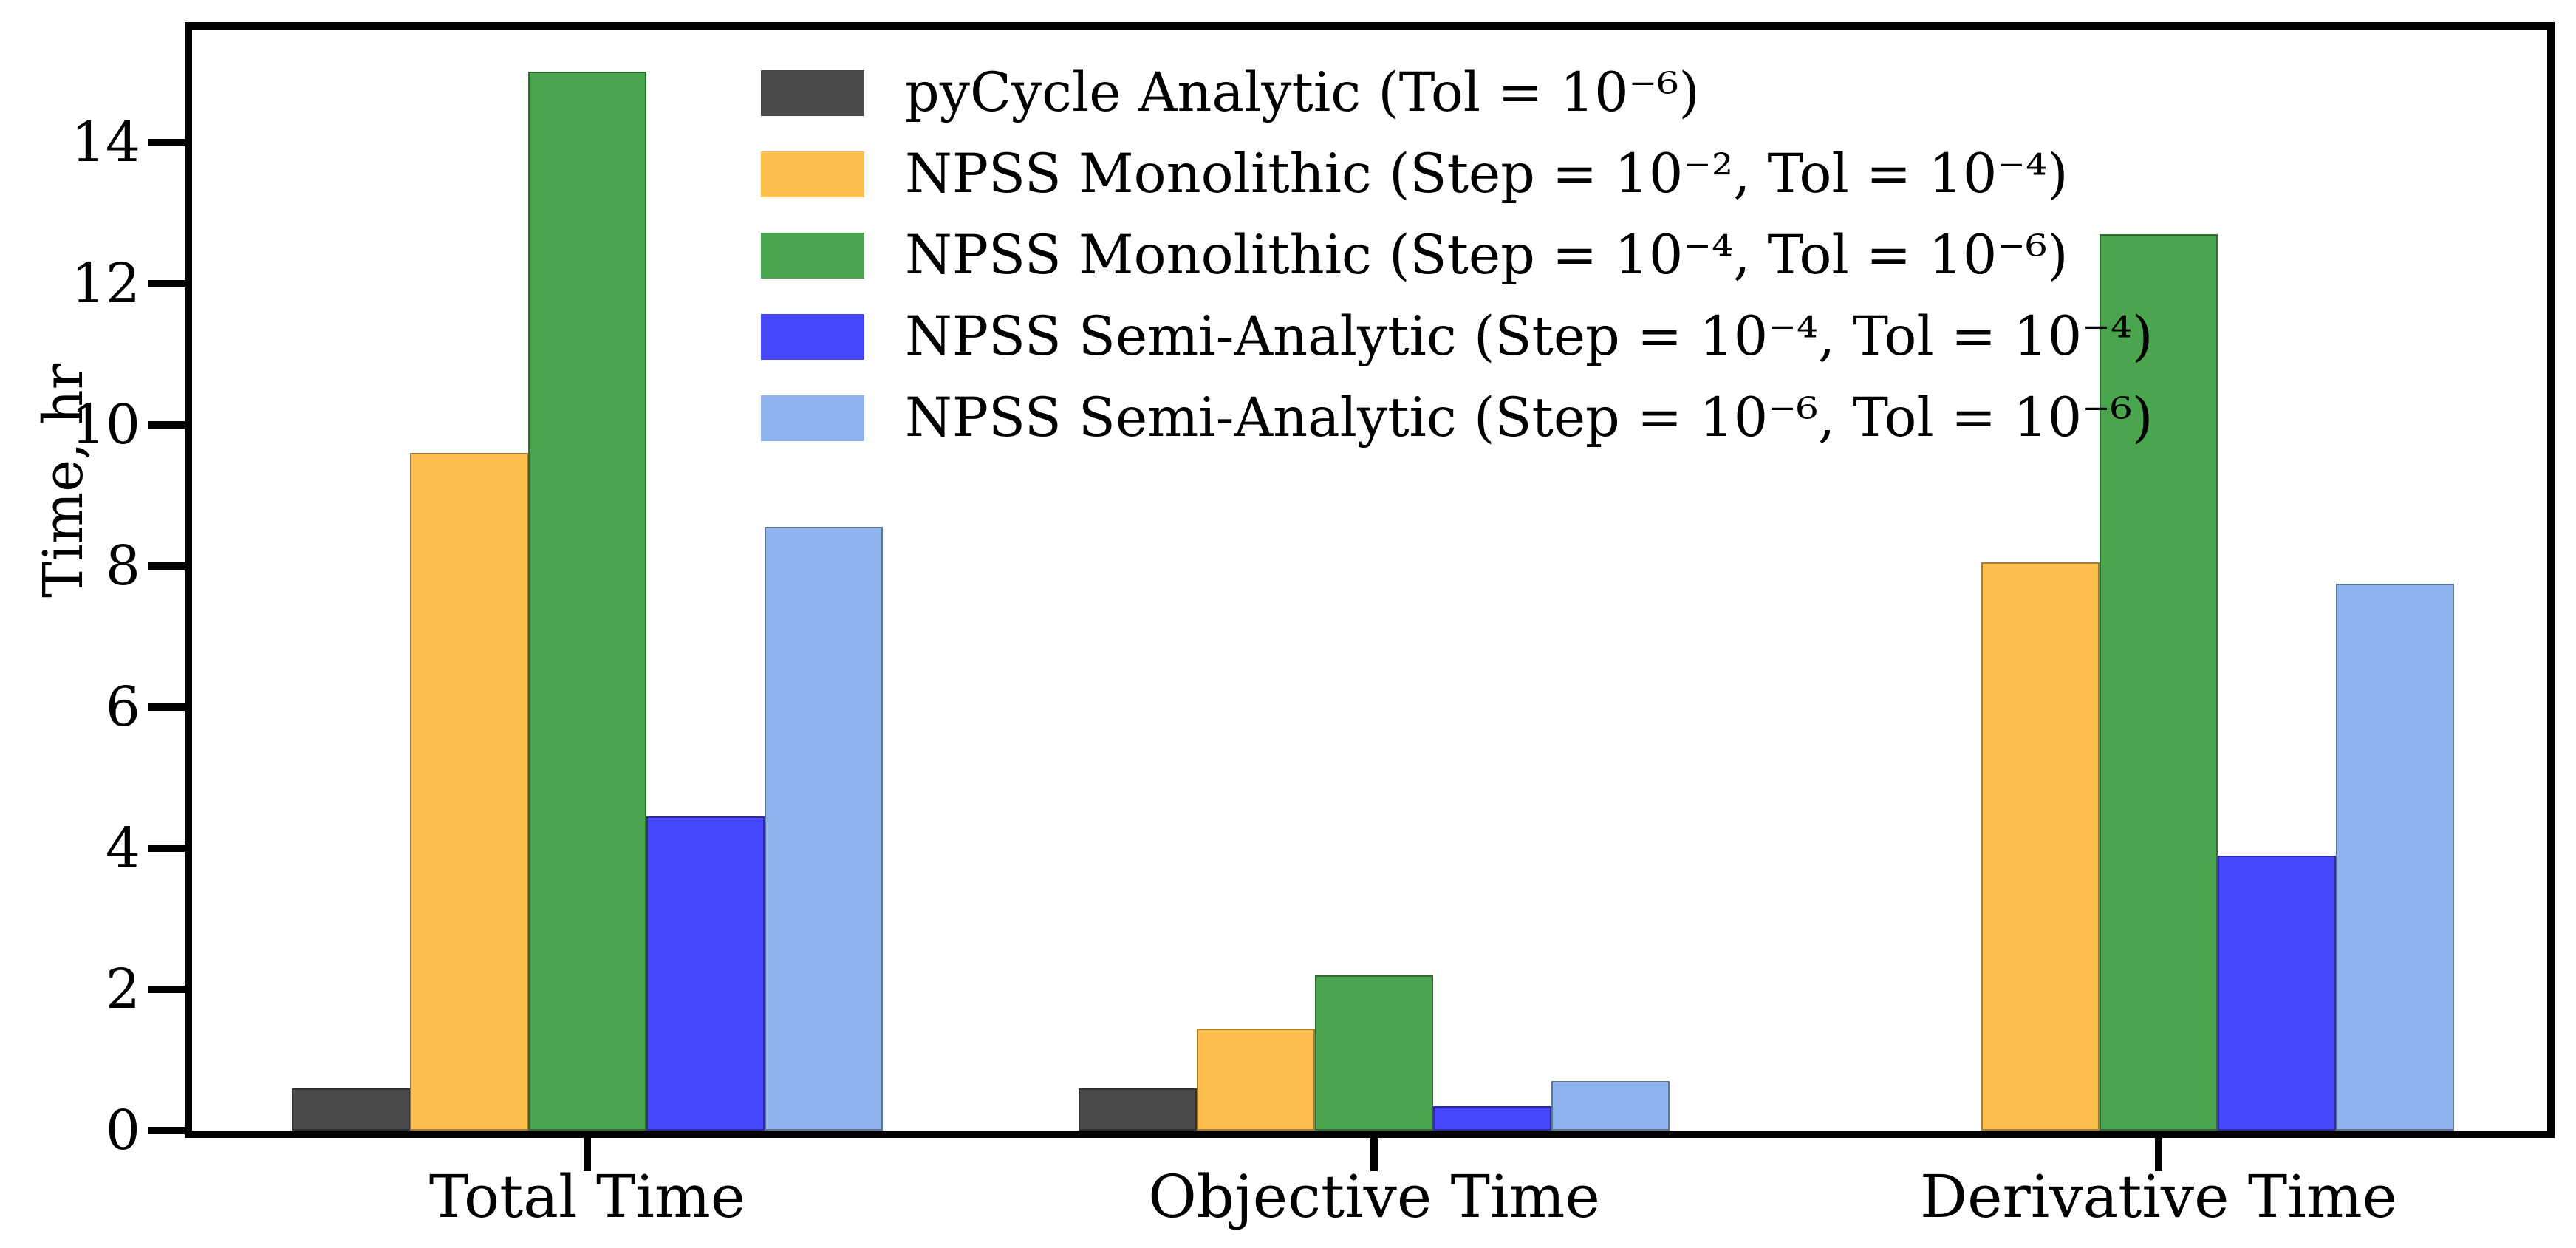 The image size is (2576, 1248). Describe the element at coordinates (105, 142) in the screenshot. I see `y-tick-label: 14` at that location.